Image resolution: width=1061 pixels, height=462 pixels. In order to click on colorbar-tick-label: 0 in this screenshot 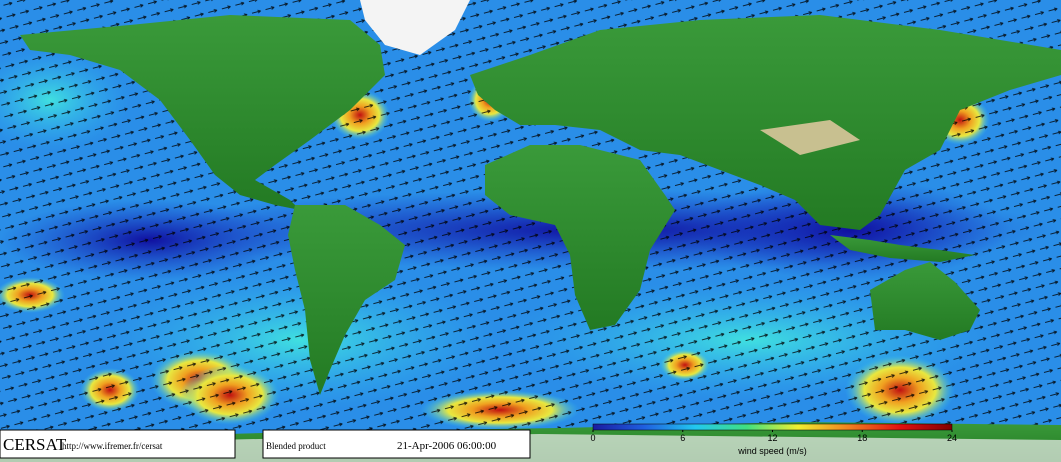, I will do `click(592, 438)`.